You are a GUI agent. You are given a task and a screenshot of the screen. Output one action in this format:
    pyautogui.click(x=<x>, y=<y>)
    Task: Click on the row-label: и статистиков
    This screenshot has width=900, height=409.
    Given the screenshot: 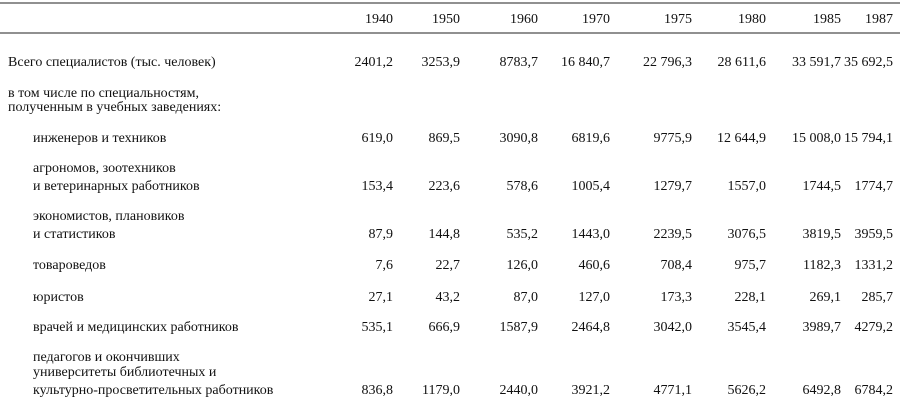 What is the action you would take?
    pyautogui.click(x=74, y=234)
    